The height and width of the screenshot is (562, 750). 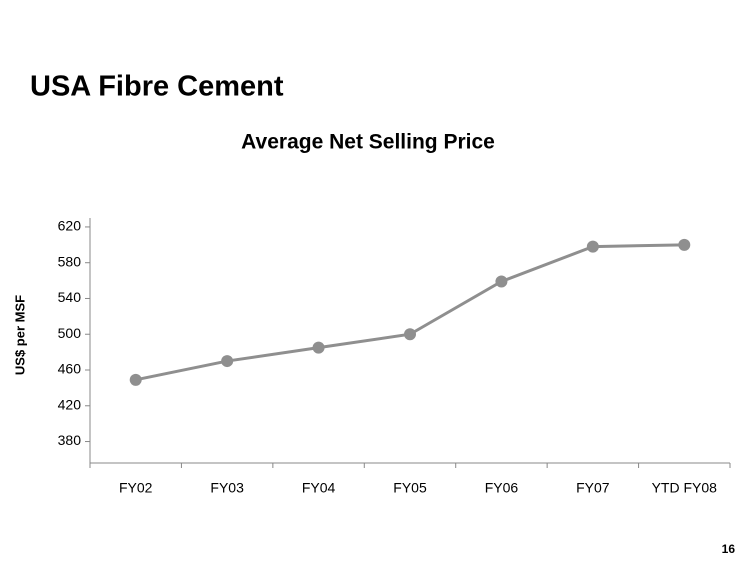 What do you see at coordinates (410, 488) in the screenshot?
I see `x-tick-label: FY05` at bounding box center [410, 488].